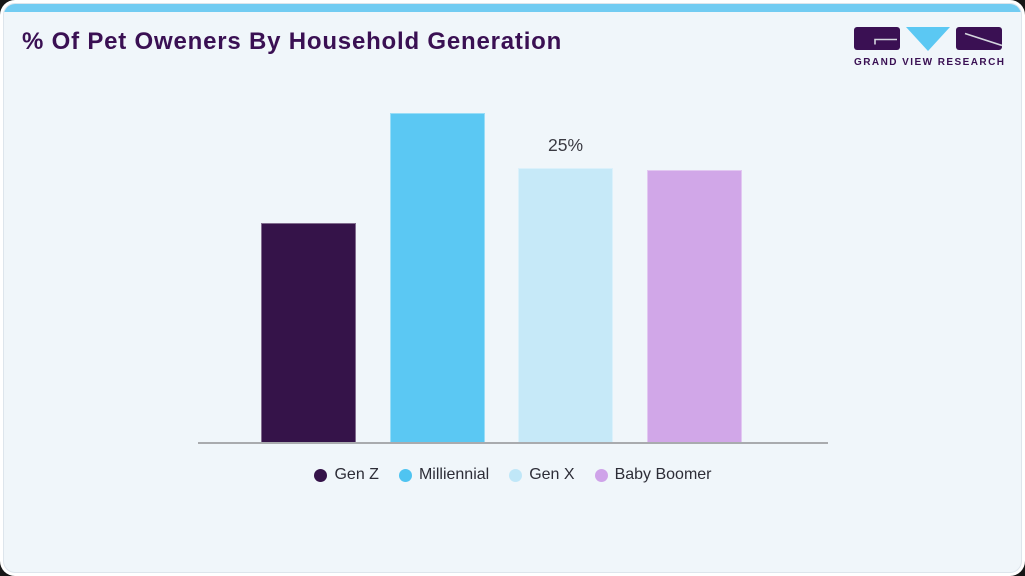 This screenshot has height=576, width=1025. Describe the element at coordinates (979, 38) in the screenshot. I see `logo-r-block-icon` at that location.